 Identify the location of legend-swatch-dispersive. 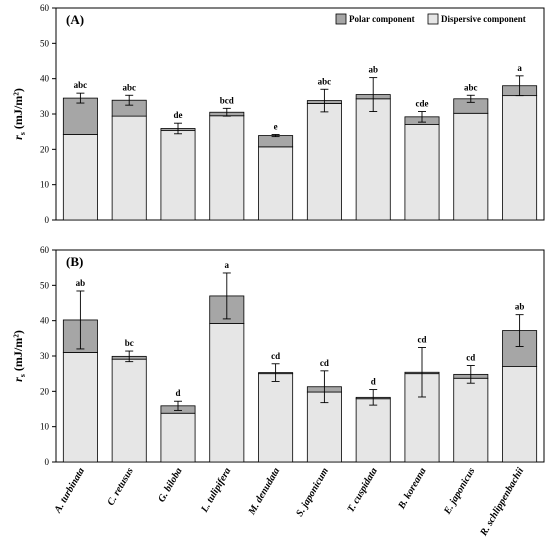
(433, 19).